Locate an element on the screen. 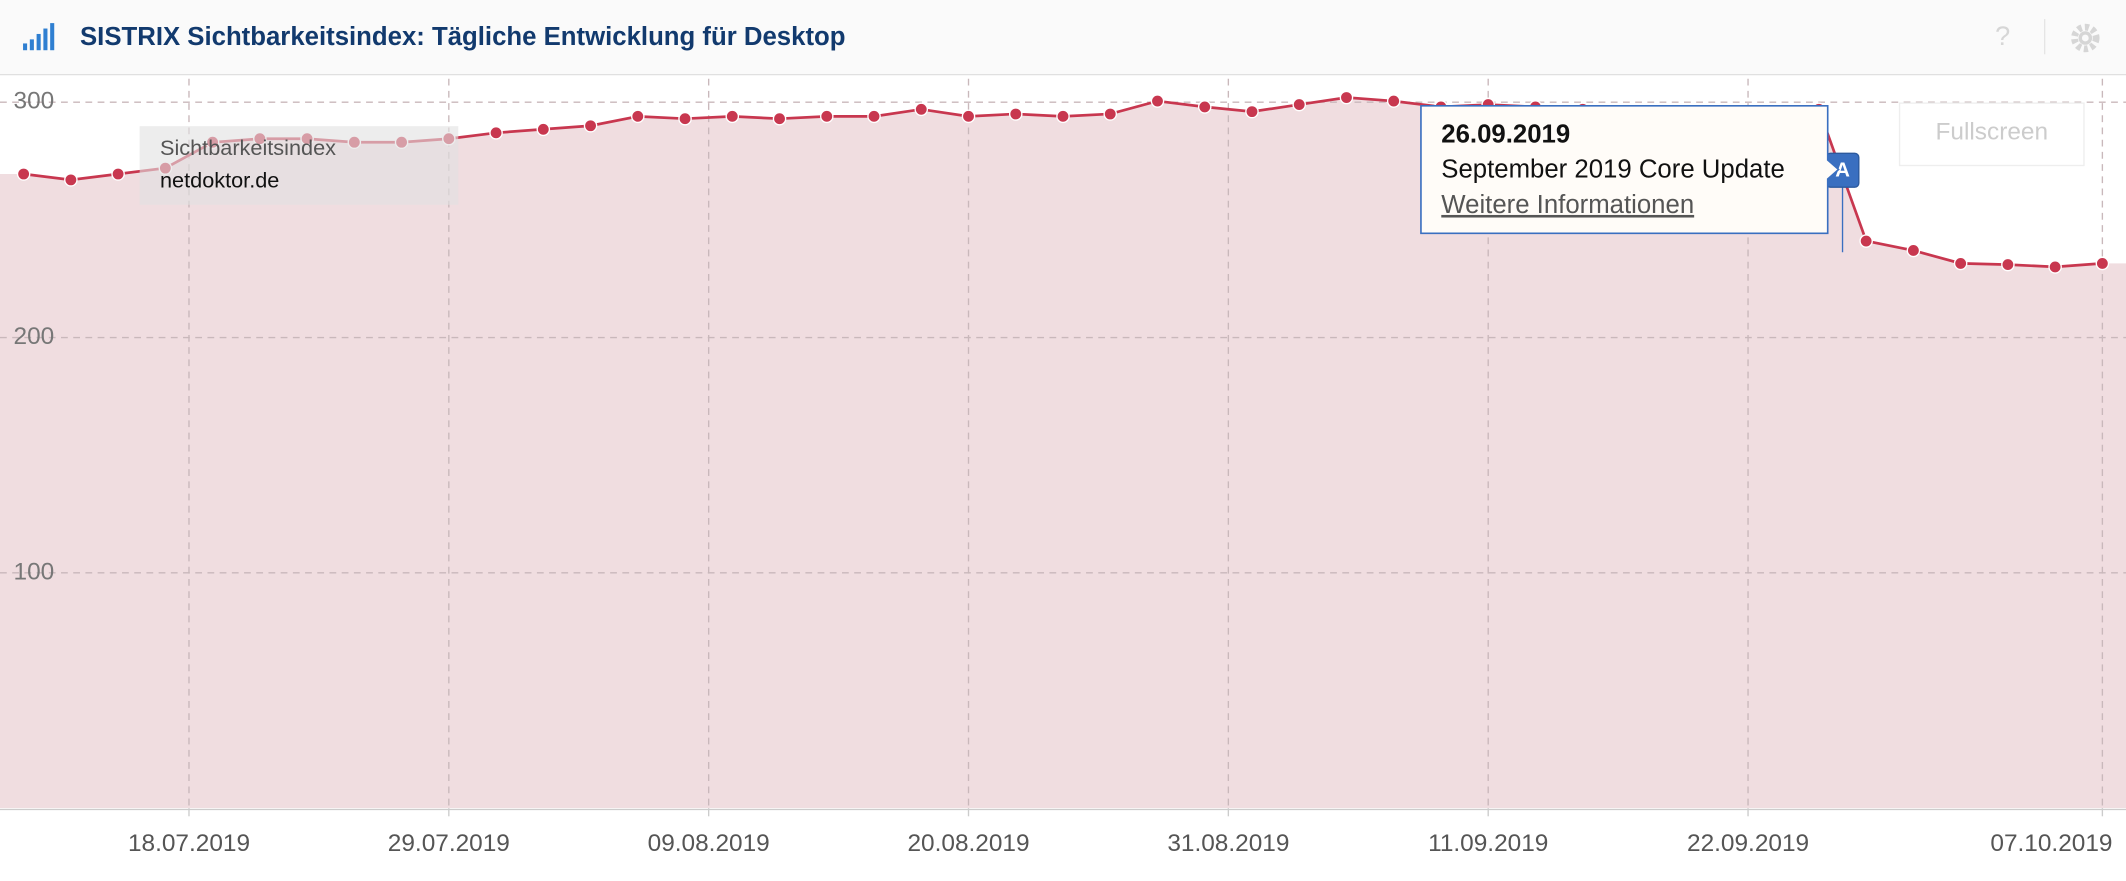 This screenshot has width=2126, height=881. x-tick-label: 22.09.2019 is located at coordinates (1748, 843).